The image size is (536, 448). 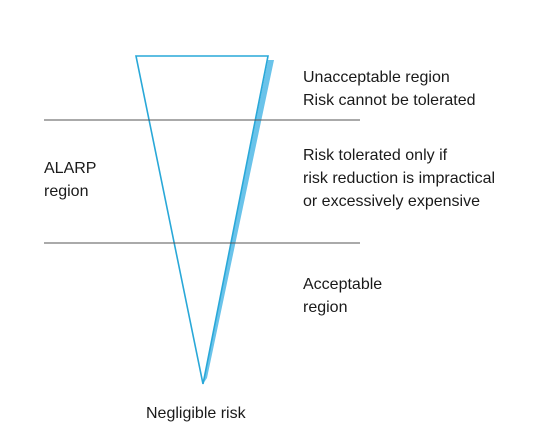 What do you see at coordinates (70, 168) in the screenshot?
I see `alarp-line-1: ALARP` at bounding box center [70, 168].